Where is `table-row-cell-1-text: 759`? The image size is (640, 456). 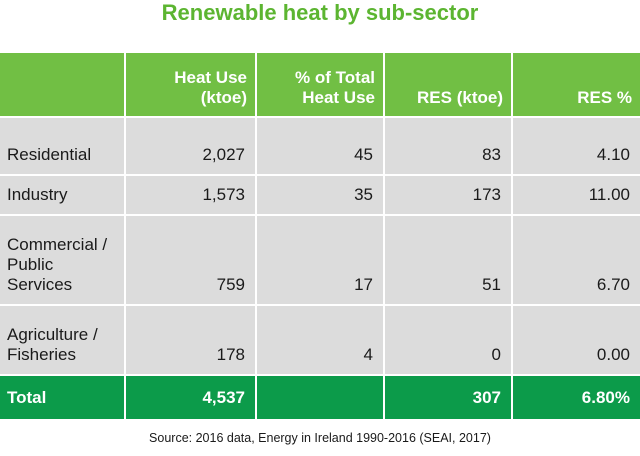 table-row-cell-1-text: 759 is located at coordinates (230, 284).